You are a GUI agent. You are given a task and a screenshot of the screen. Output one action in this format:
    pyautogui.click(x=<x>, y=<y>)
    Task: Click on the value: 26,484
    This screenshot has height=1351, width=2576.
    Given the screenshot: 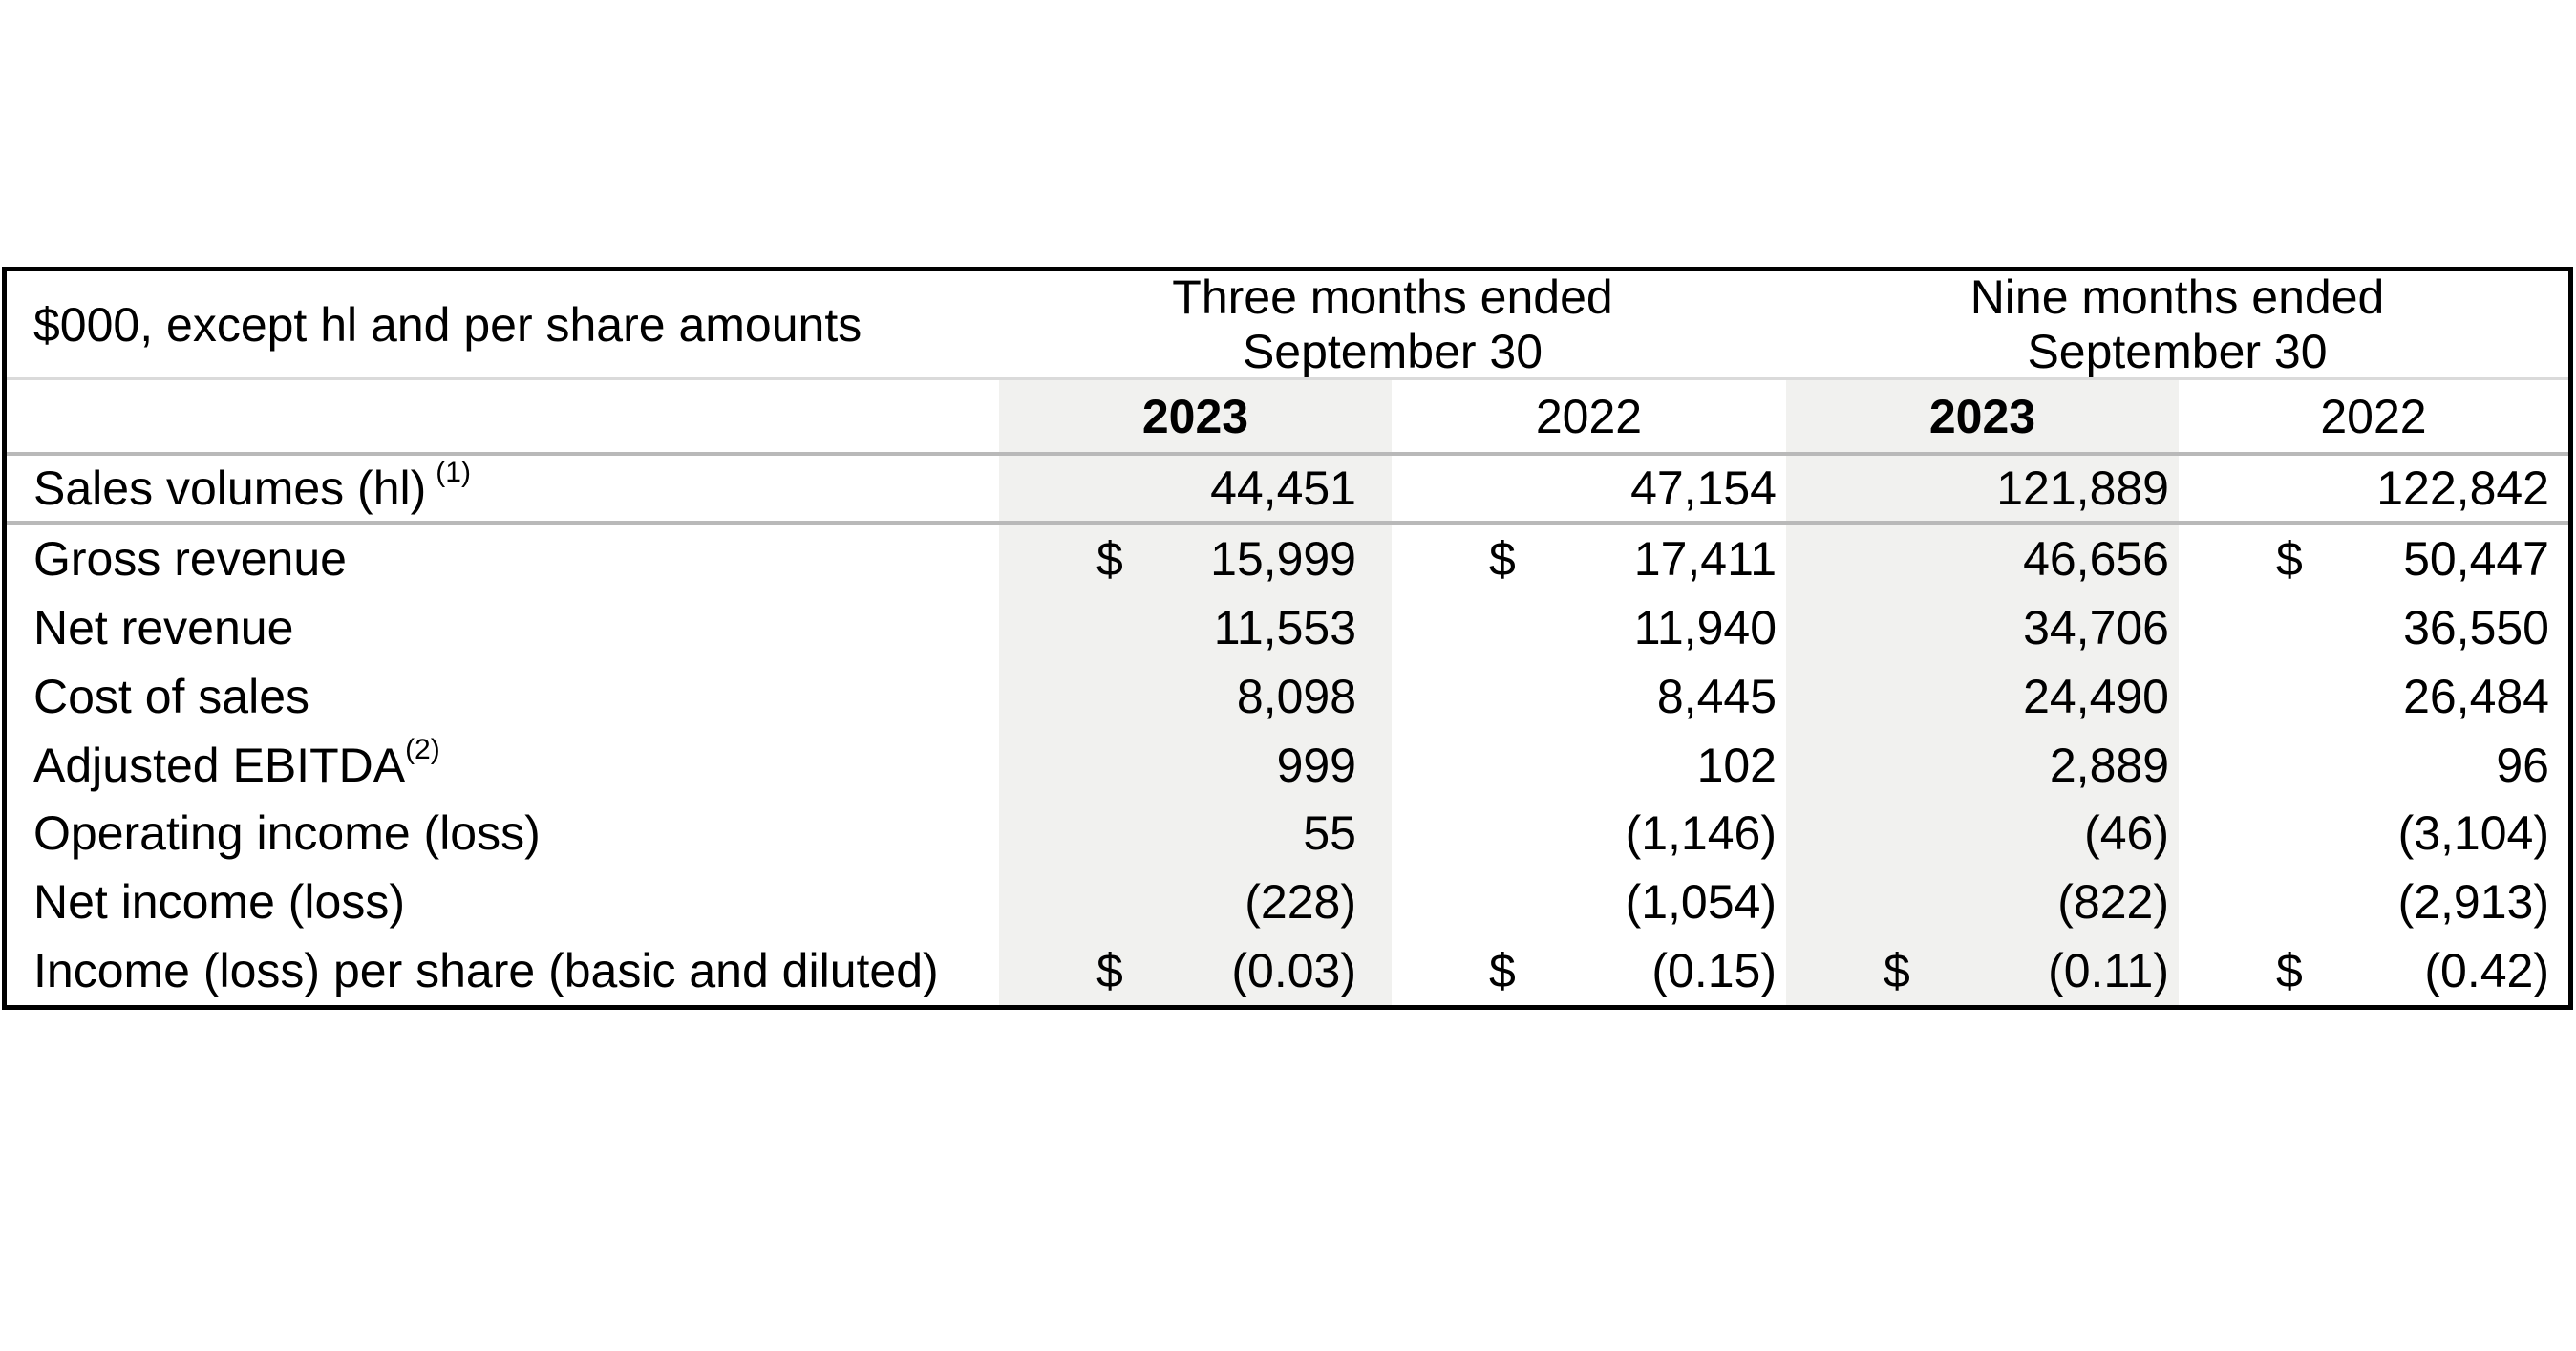 What is the action you would take?
    pyautogui.click(x=2476, y=696)
    